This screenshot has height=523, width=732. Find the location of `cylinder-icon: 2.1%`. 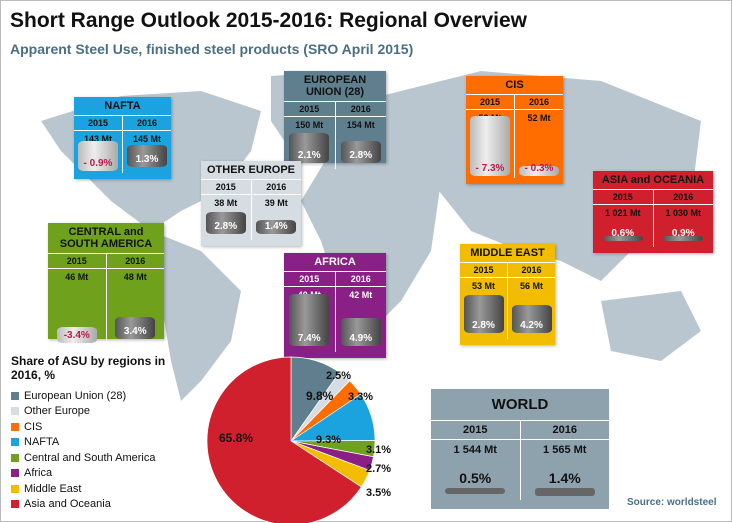

cylinder-icon: 2.1% is located at coordinates (309, 148).